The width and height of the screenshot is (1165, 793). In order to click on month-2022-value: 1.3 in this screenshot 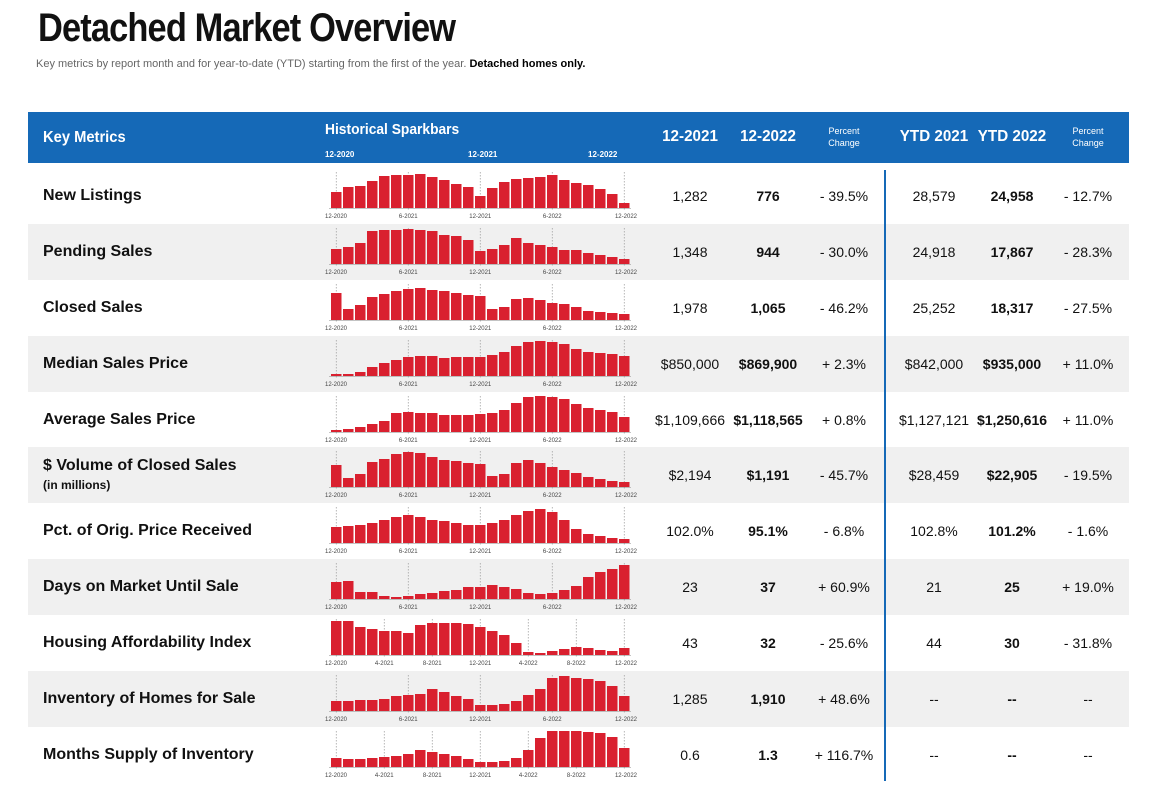, I will do `click(768, 755)`.